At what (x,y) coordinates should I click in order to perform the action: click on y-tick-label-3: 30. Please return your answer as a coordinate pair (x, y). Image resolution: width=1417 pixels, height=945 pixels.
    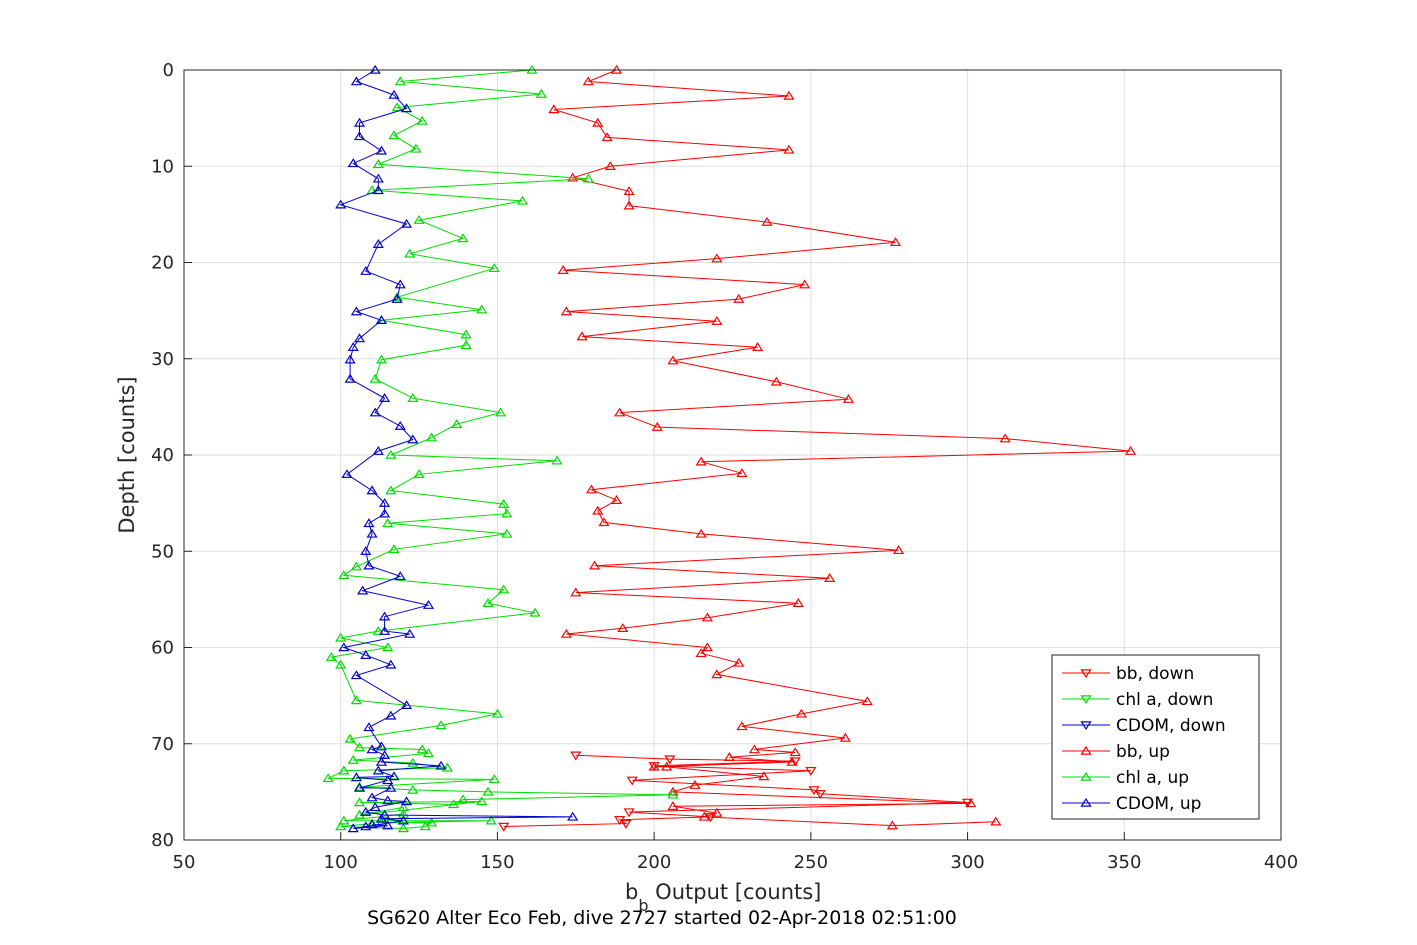
    Looking at the image, I should click on (162, 359).